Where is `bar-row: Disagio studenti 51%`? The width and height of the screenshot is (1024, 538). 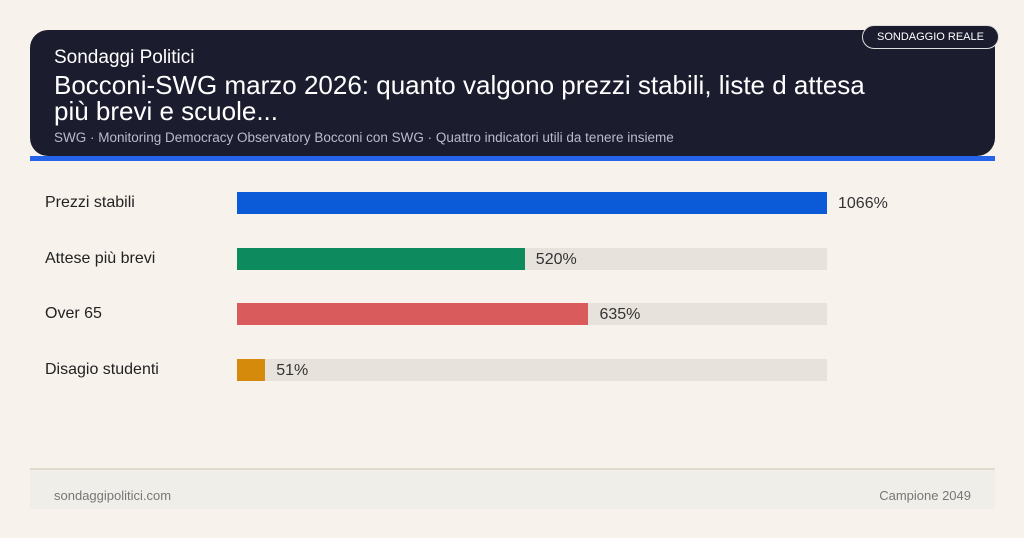 bar-row: Disagio studenti 51% is located at coordinates (512, 369).